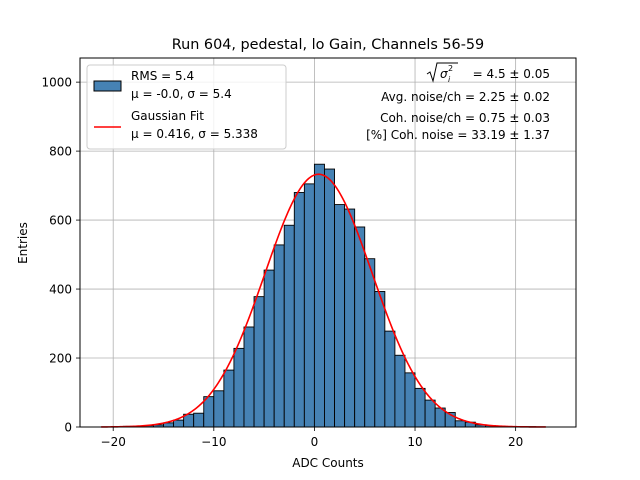  What do you see at coordinates (162, 76) in the screenshot?
I see `legend-hist-label-1: RMS = 5.4` at bounding box center [162, 76].